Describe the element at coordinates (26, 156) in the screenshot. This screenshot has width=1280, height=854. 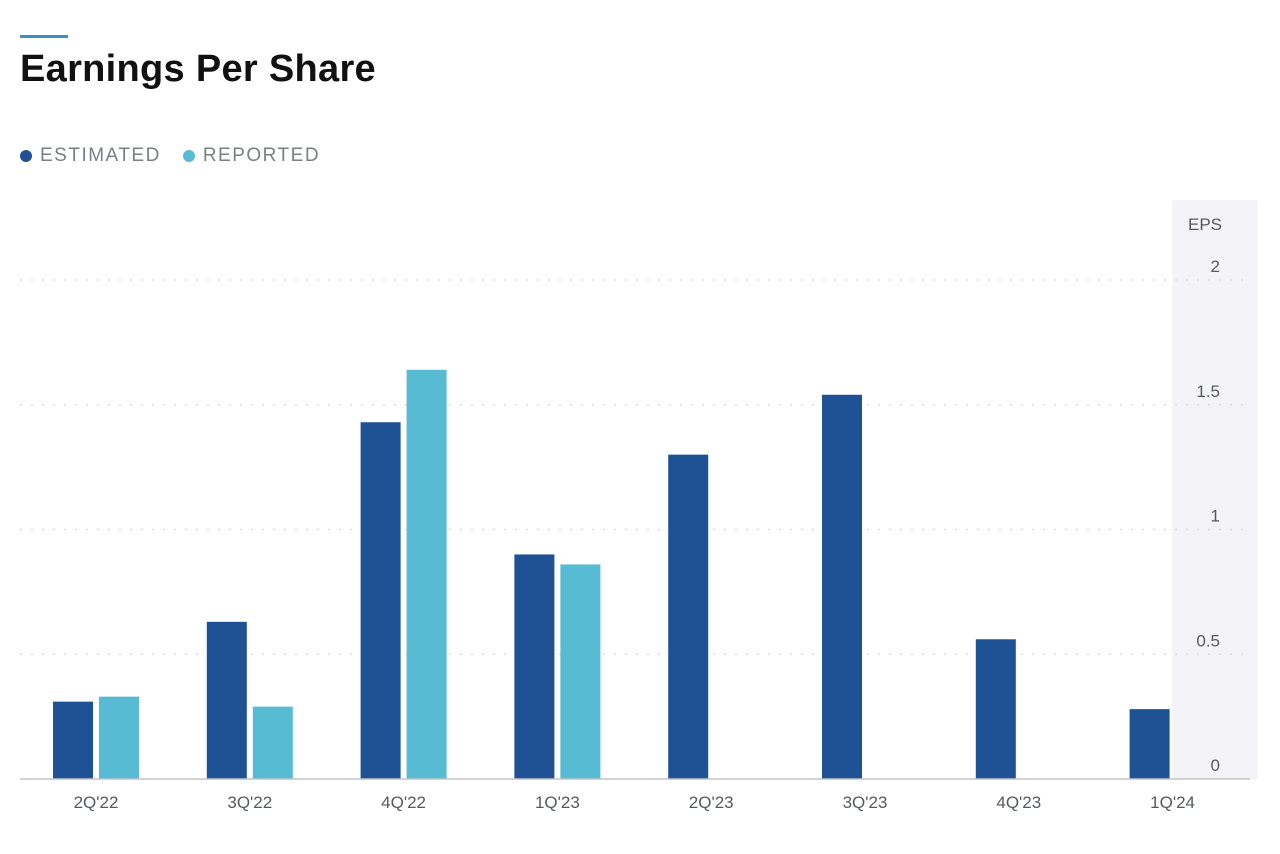
I see `legend-dot-estimated` at that location.